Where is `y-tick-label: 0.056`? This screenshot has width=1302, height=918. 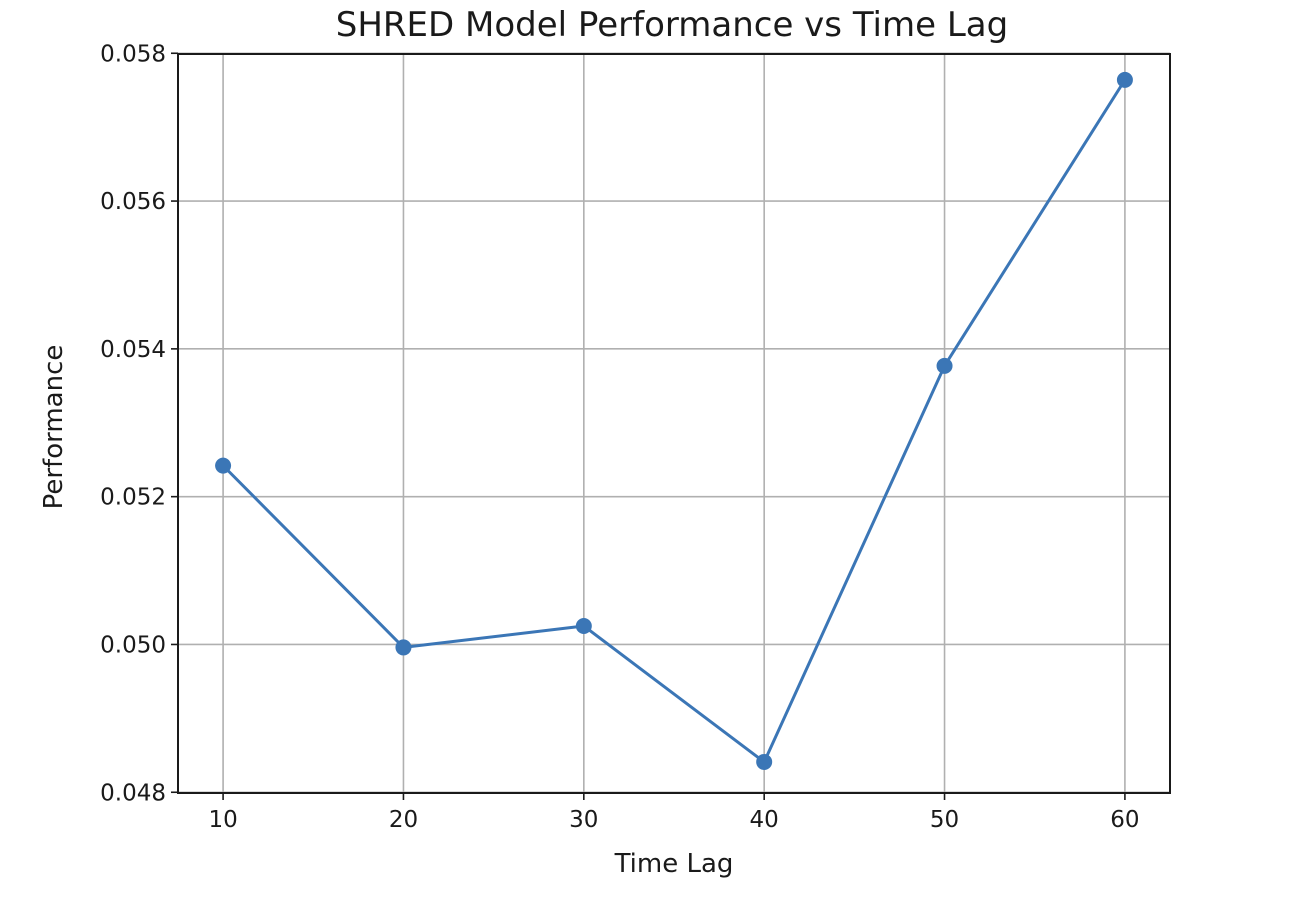
y-tick-label: 0.056 is located at coordinates (133, 202).